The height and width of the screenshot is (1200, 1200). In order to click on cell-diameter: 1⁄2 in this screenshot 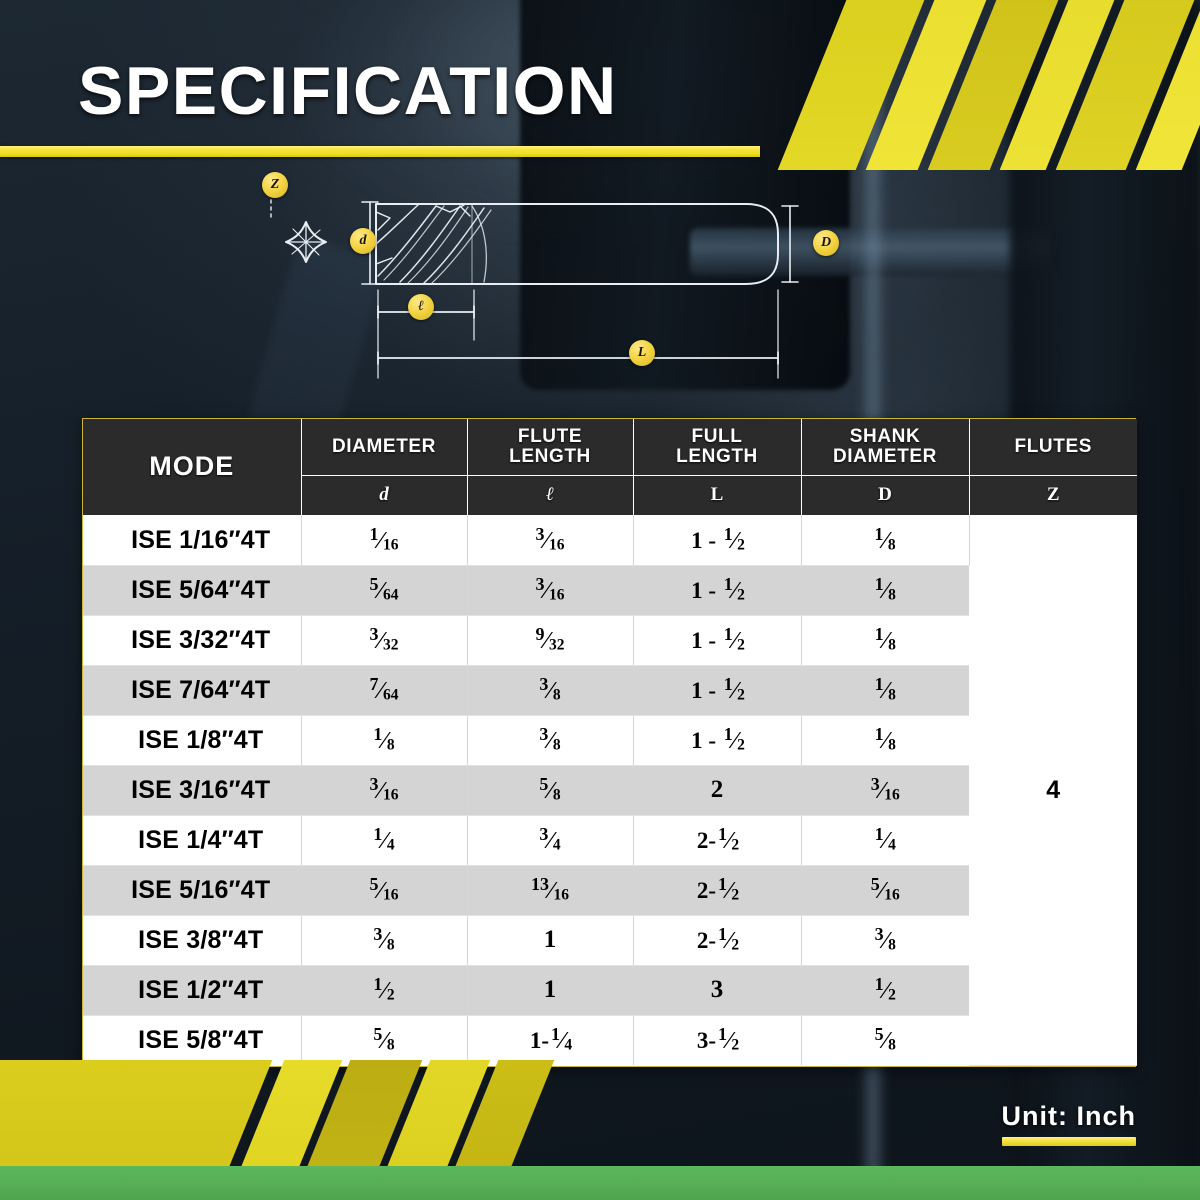, I will do `click(384, 990)`.